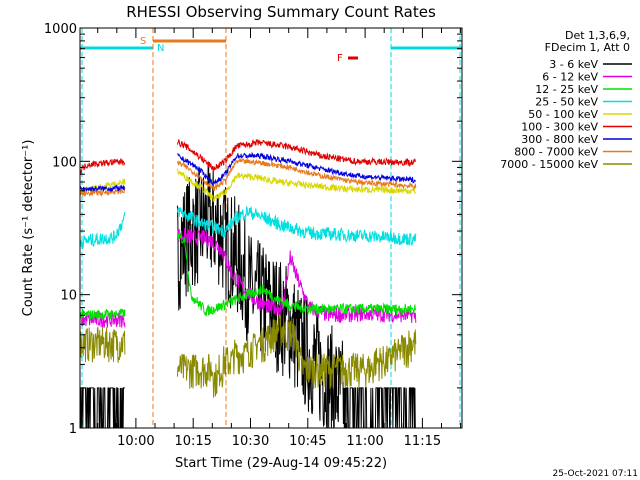 Image resolution: width=640 pixels, height=480 pixels. I want to click on legend-label-8: 7000 - 15000 keV, so click(549, 164).